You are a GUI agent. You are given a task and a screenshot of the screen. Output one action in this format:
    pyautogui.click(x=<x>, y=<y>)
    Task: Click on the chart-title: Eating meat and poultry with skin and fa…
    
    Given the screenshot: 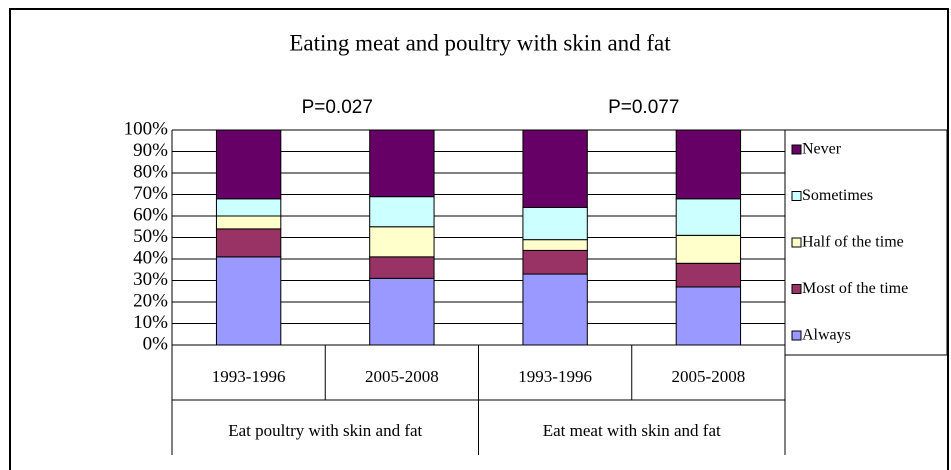 What is the action you would take?
    pyautogui.click(x=480, y=42)
    